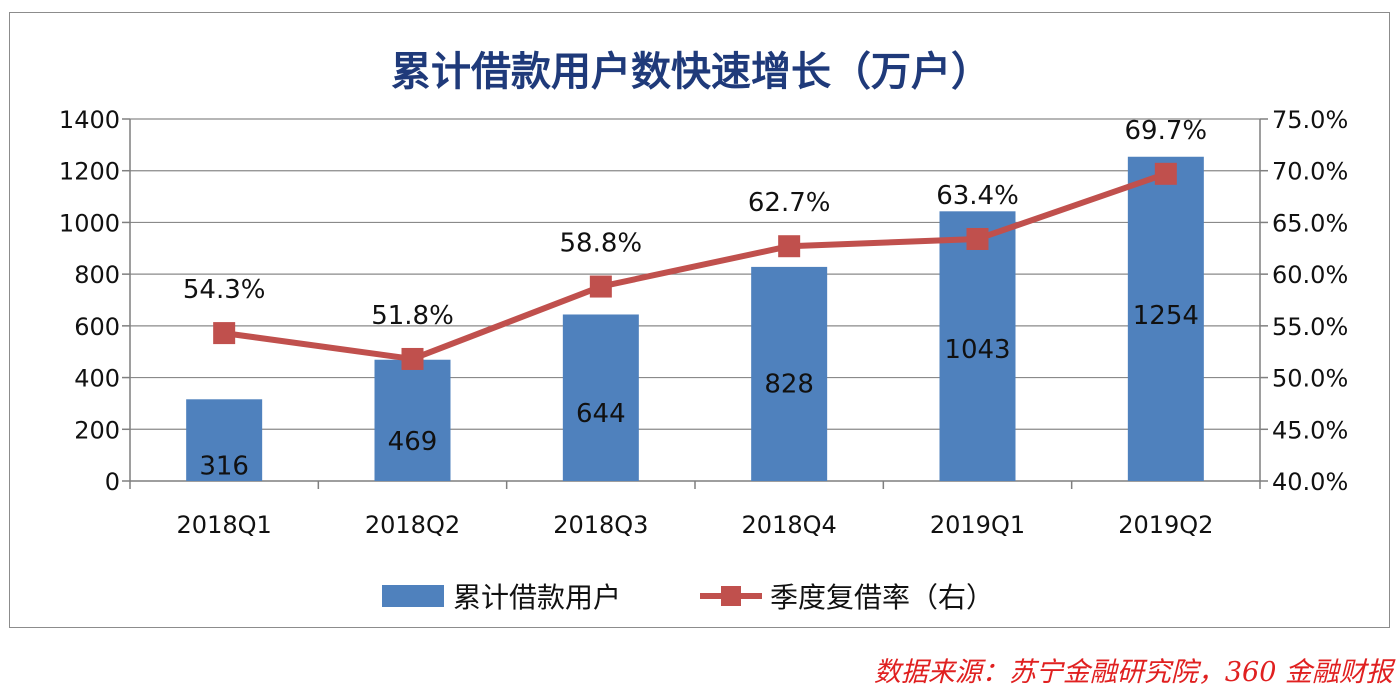 The image size is (1399, 696). What do you see at coordinates (977, 525) in the screenshot?
I see `x-tick-label: 2019Q1` at bounding box center [977, 525].